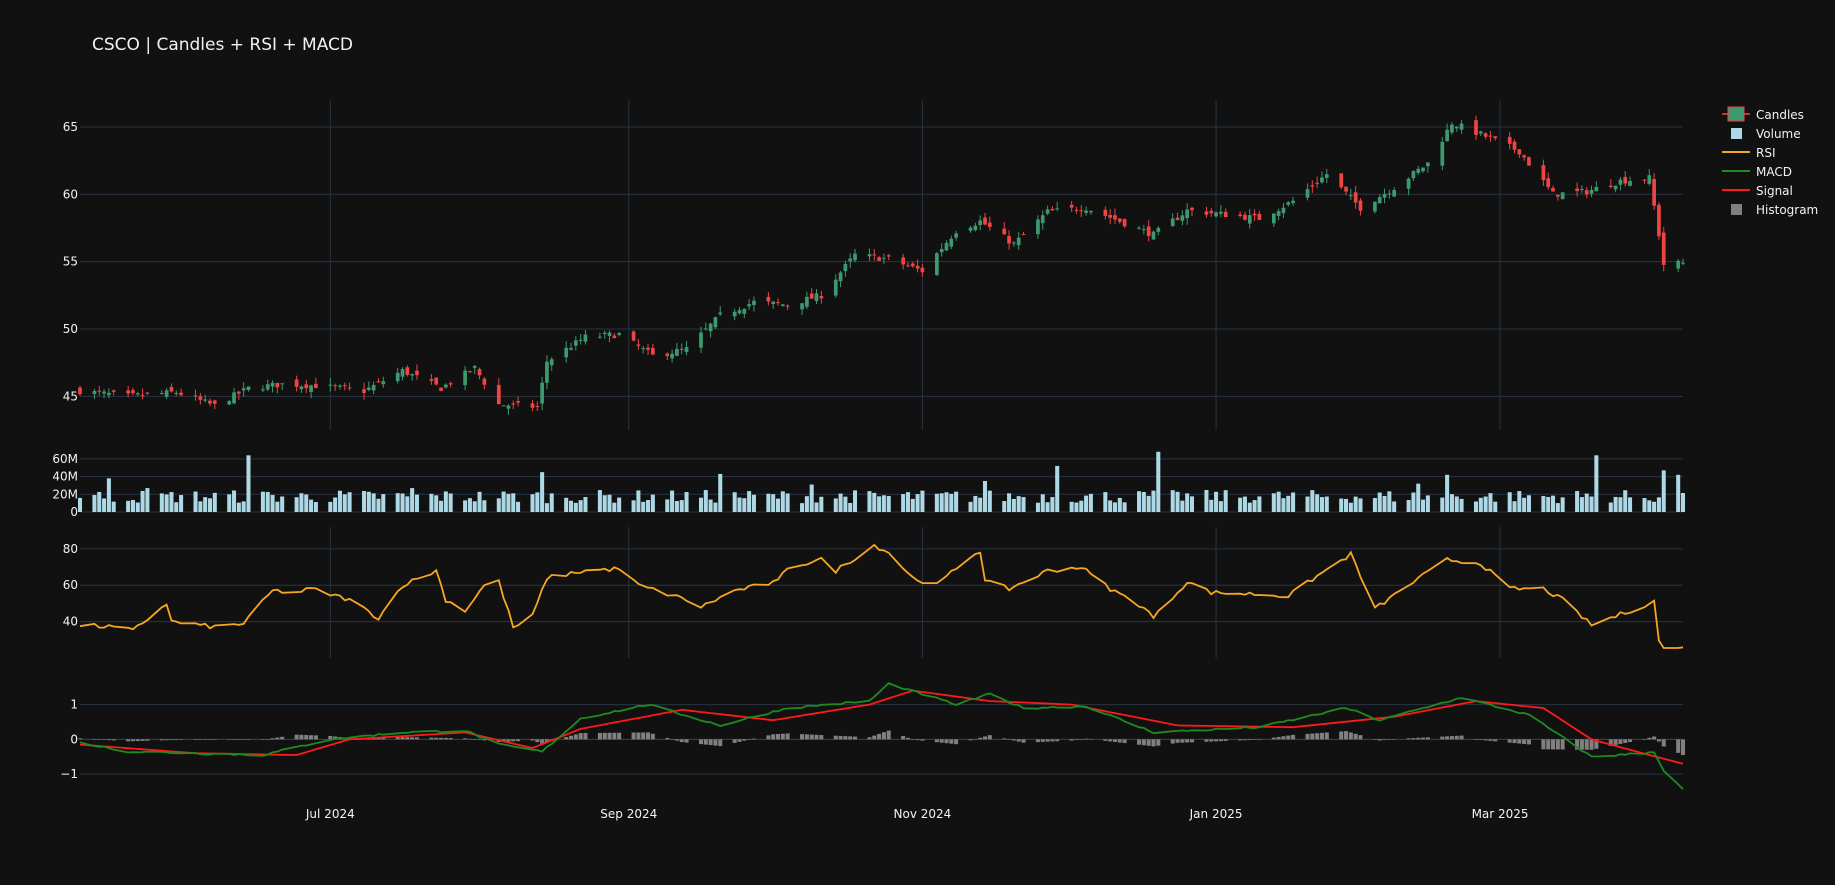  What do you see at coordinates (628, 814) in the screenshot?
I see `x-tick-label: Sep 2024` at bounding box center [628, 814].